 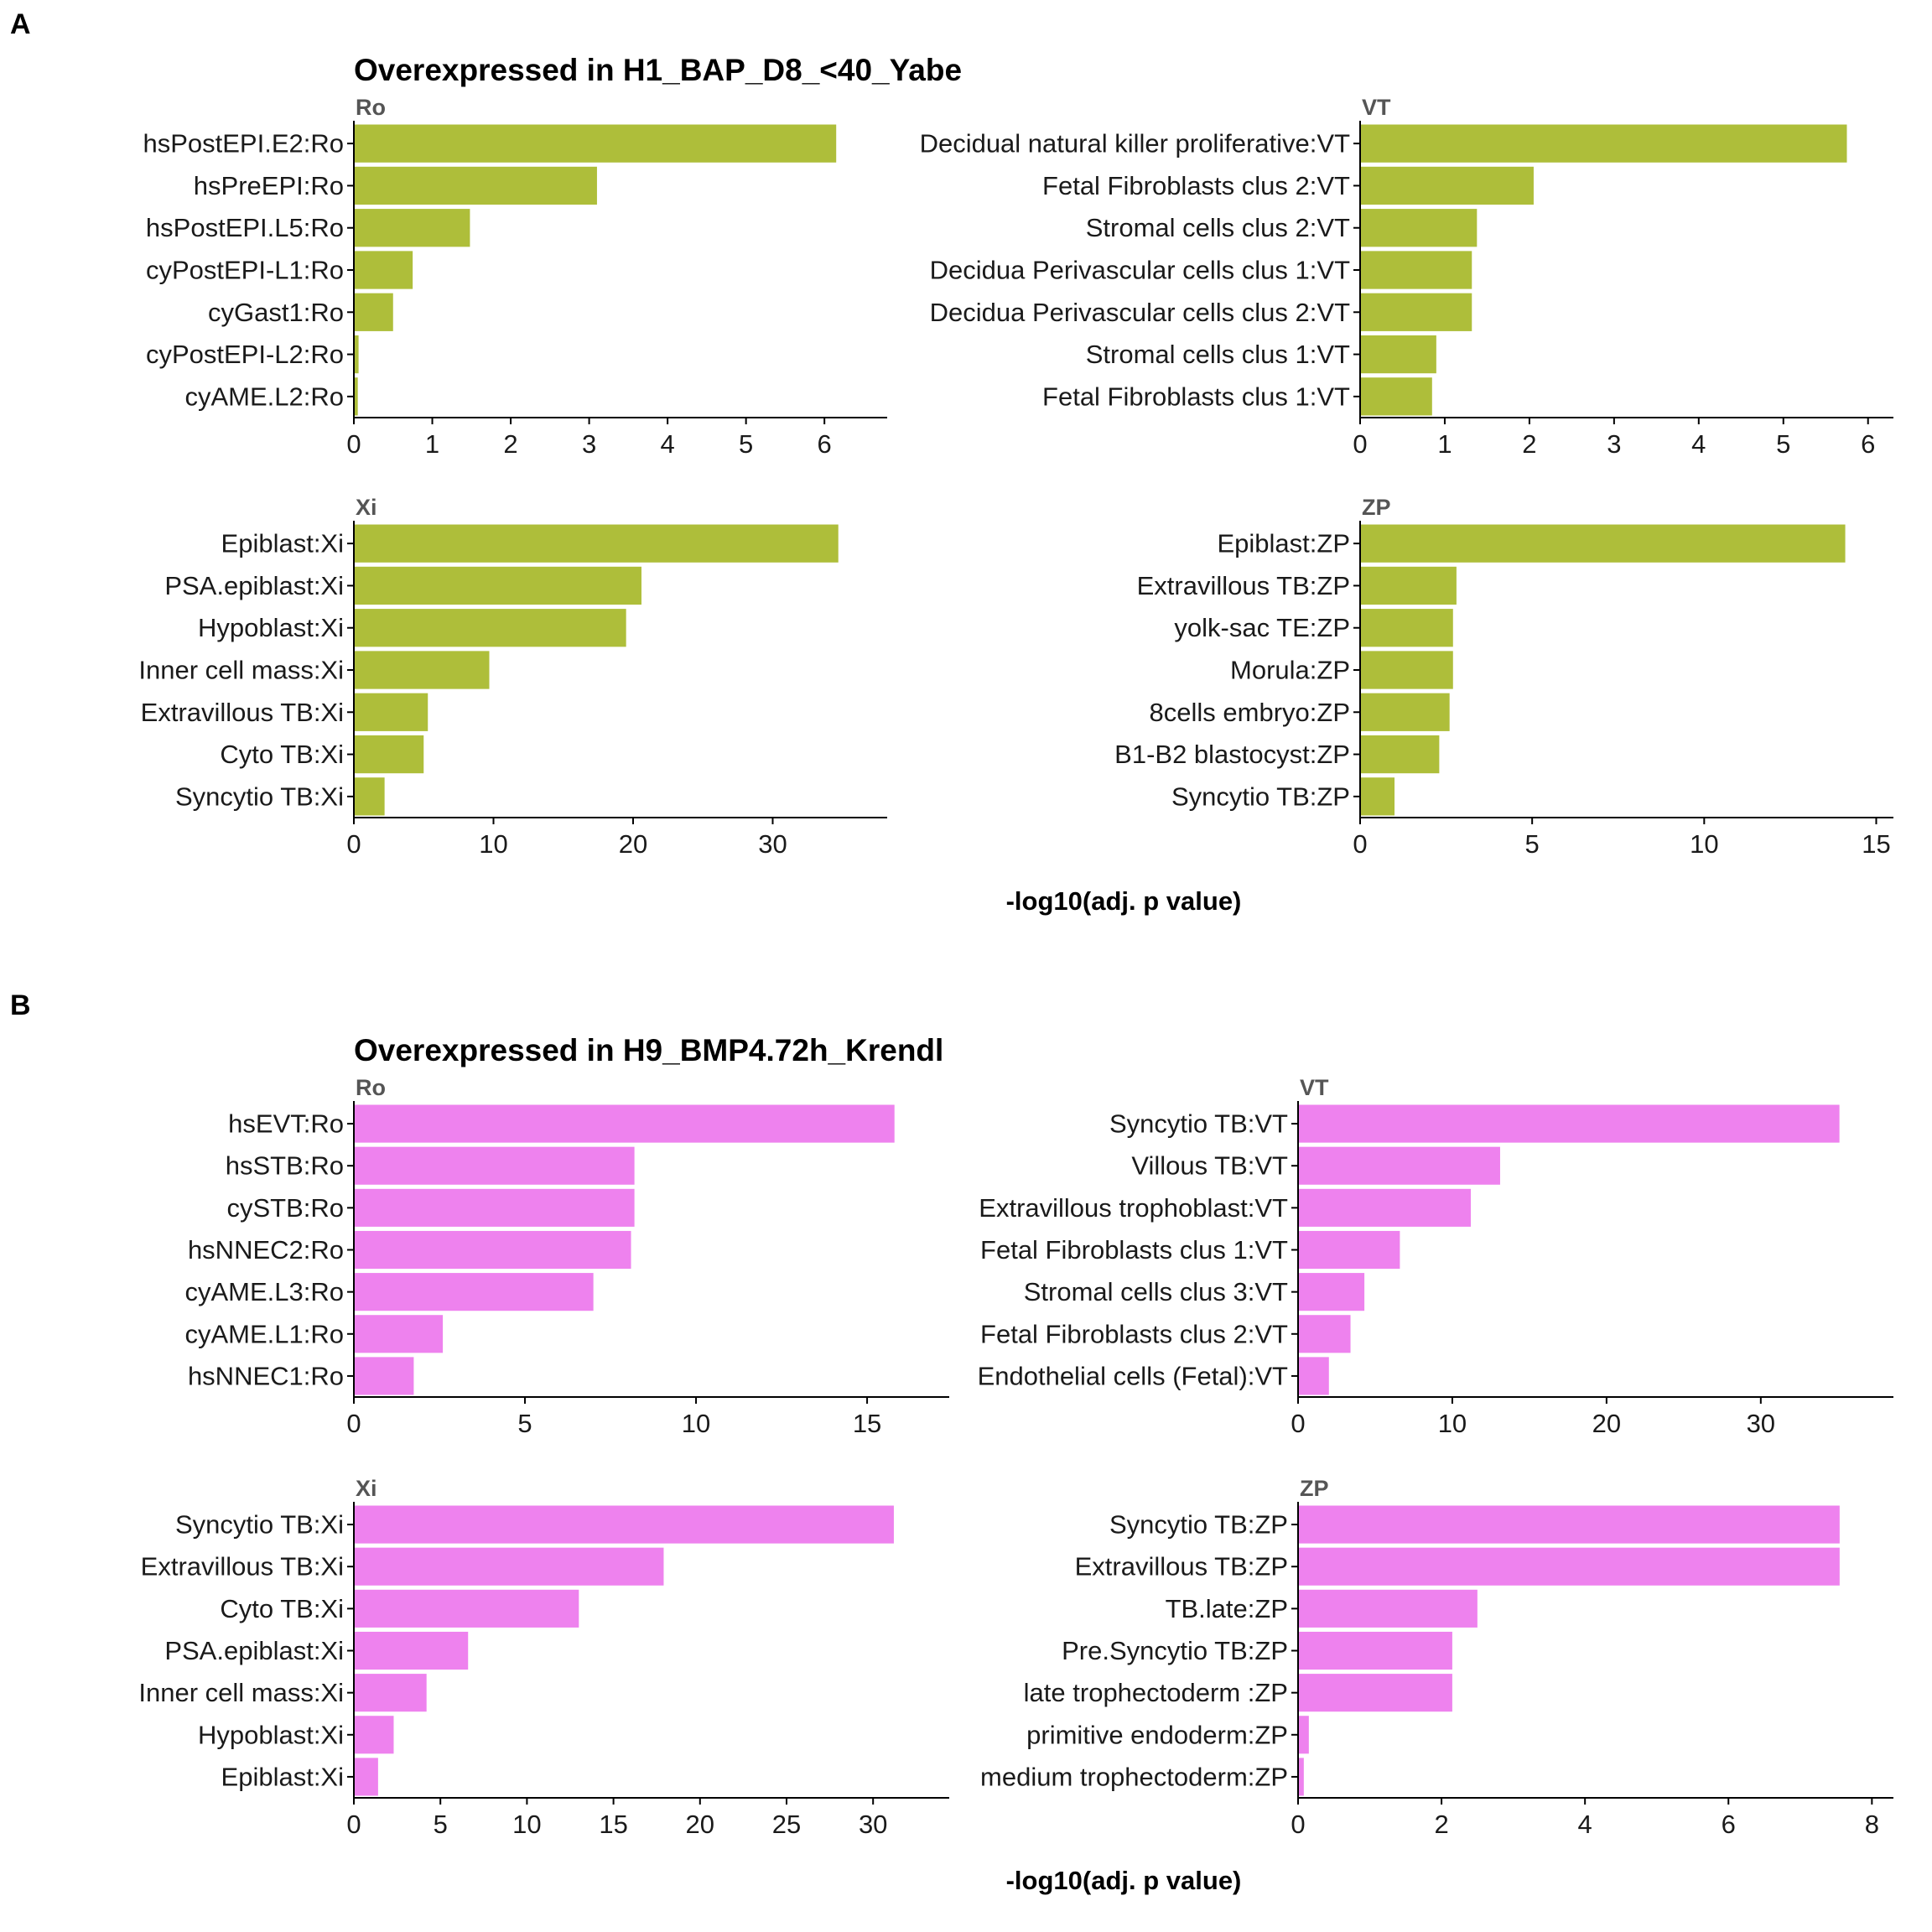 What do you see at coordinates (1783, 444) in the screenshot?
I see `x-tick-label-a-vt-5: 5` at bounding box center [1783, 444].